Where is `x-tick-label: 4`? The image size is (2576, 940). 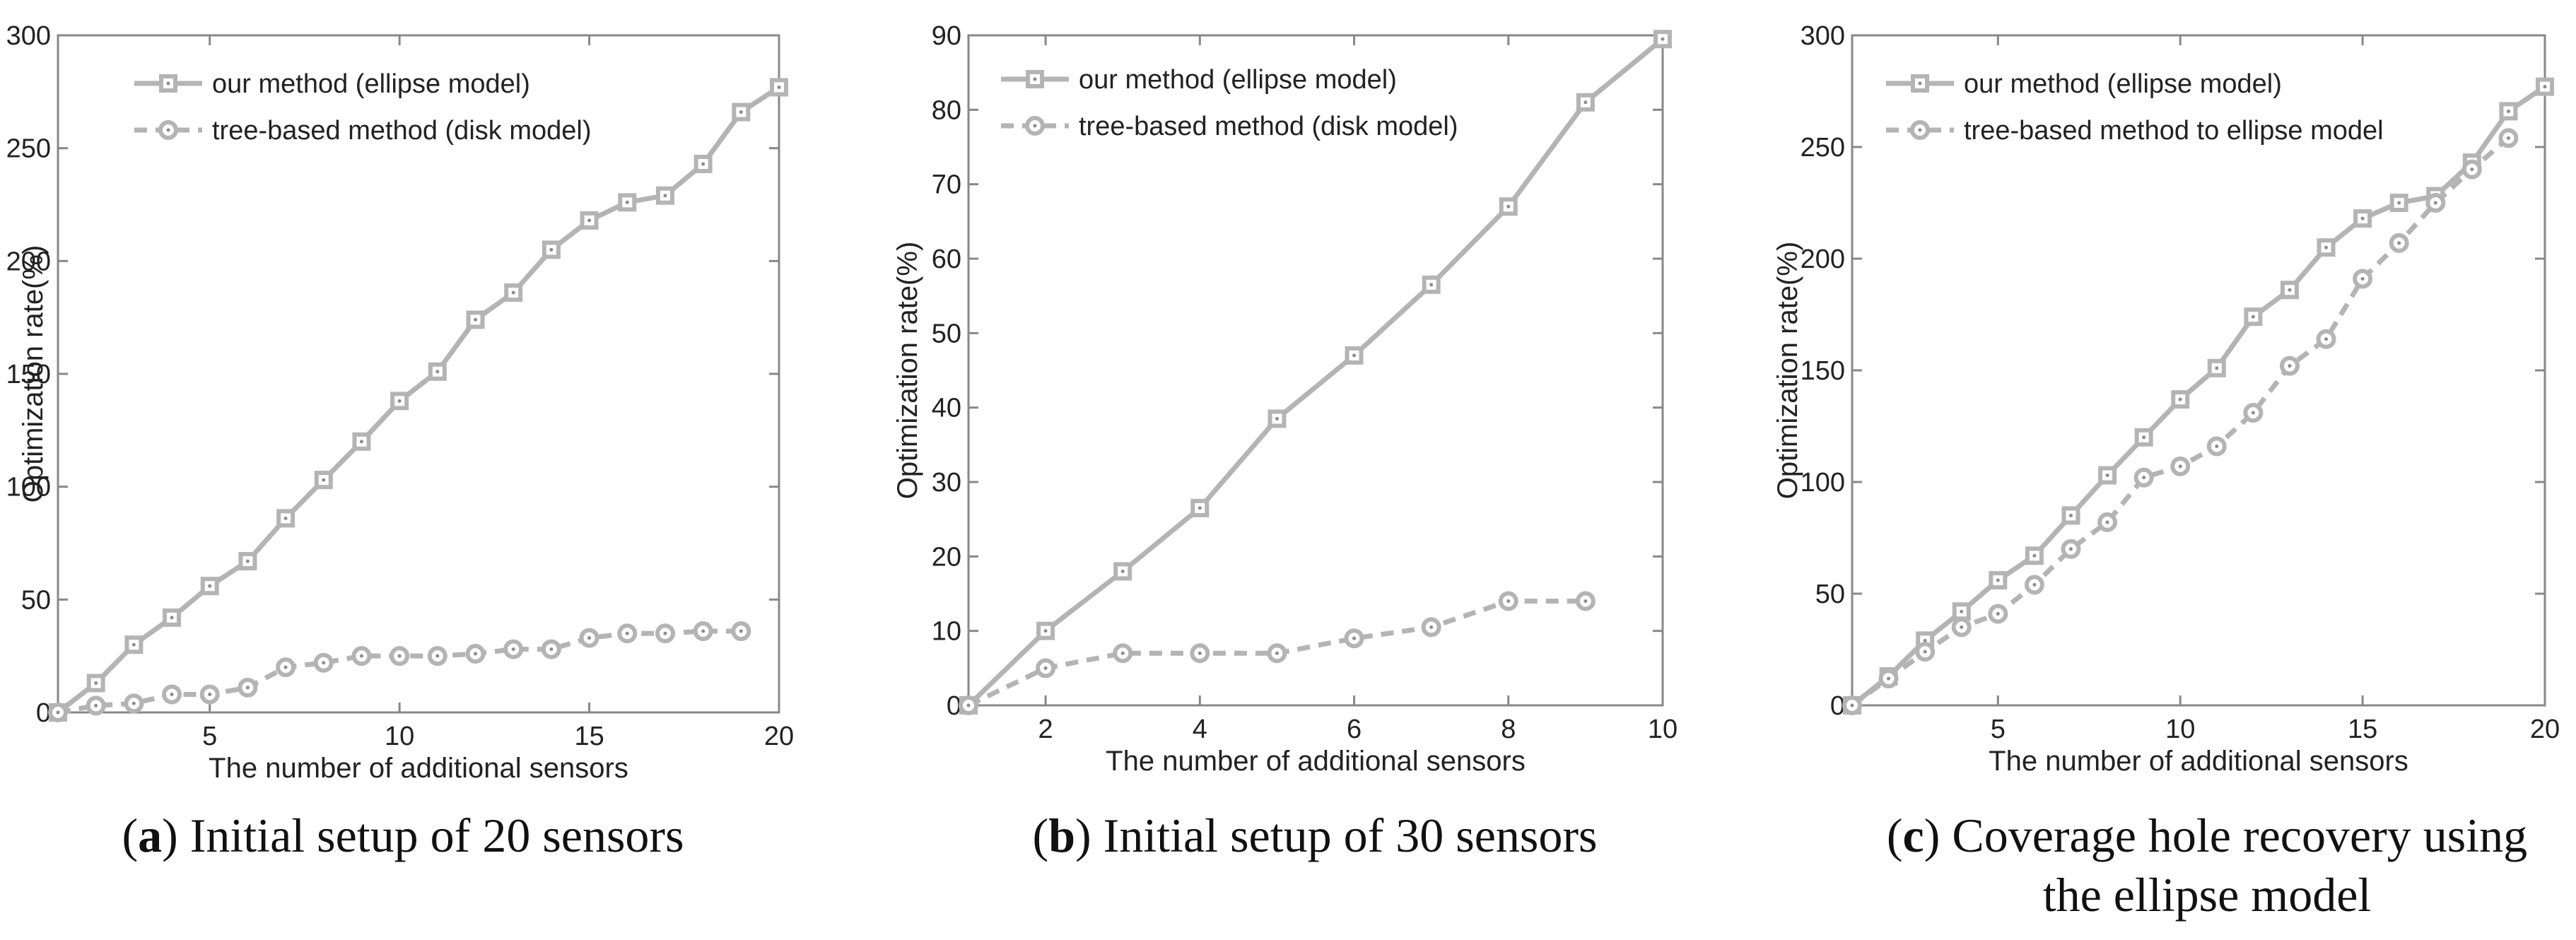
x-tick-label: 4 is located at coordinates (1200, 729).